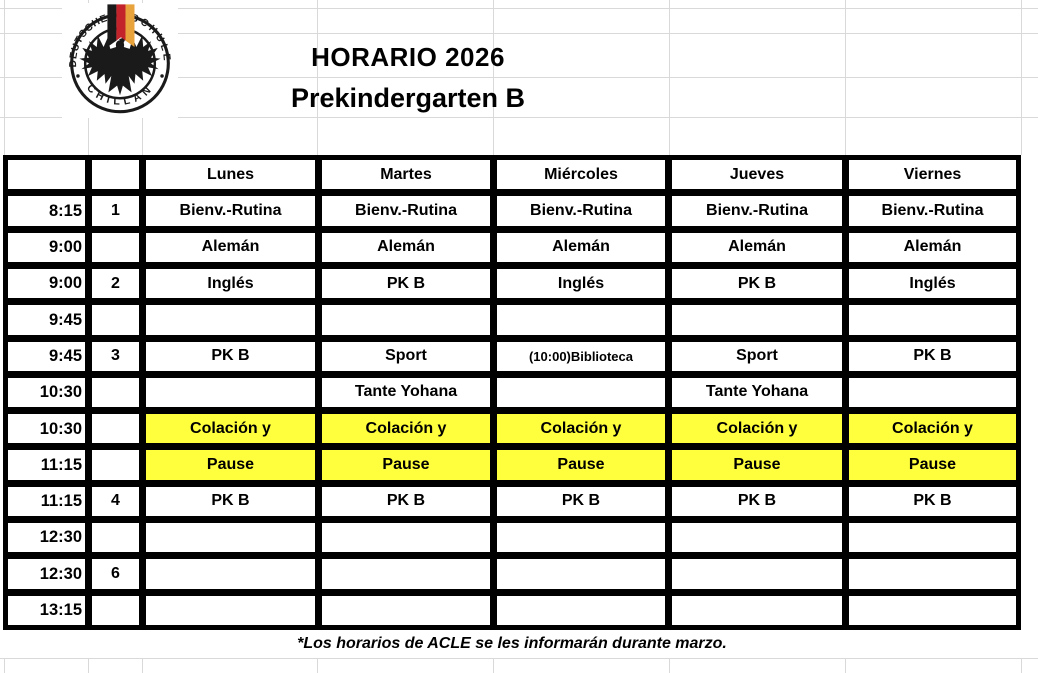 Image resolution: width=1038 pixels, height=673 pixels. I want to click on period-cell: 3, so click(115, 356).